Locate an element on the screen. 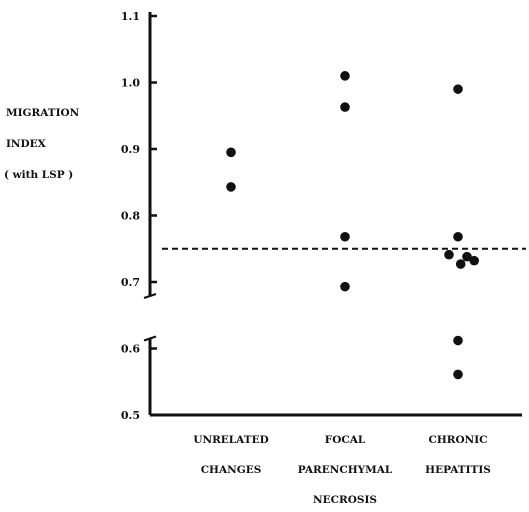  y-tick-label-5: 1.0 is located at coordinates (130, 83).